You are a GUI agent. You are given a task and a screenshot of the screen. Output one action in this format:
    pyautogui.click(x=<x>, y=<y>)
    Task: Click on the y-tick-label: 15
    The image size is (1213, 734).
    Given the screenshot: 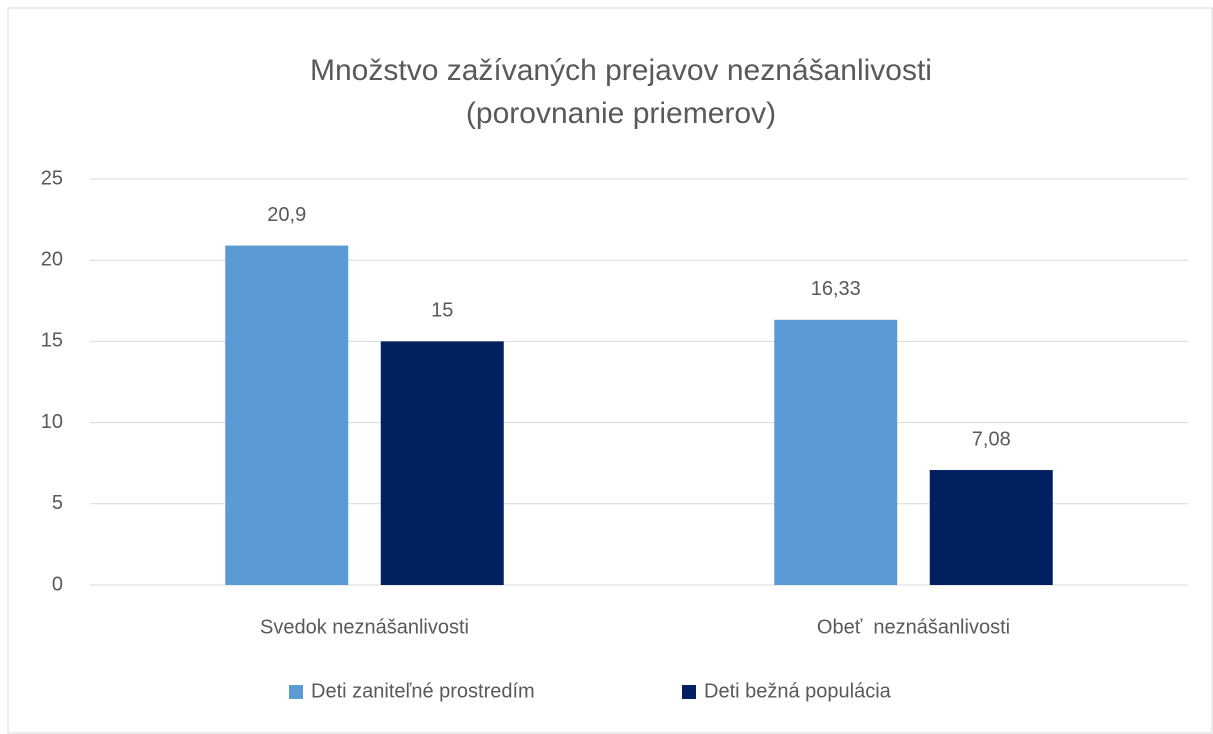 What is the action you would take?
    pyautogui.click(x=52, y=341)
    